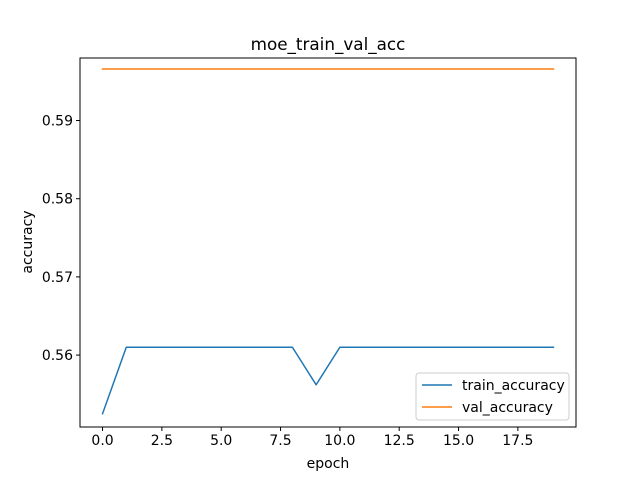 The image size is (640, 480). What do you see at coordinates (57, 200) in the screenshot?
I see `y-tick-label: 0.58` at bounding box center [57, 200].